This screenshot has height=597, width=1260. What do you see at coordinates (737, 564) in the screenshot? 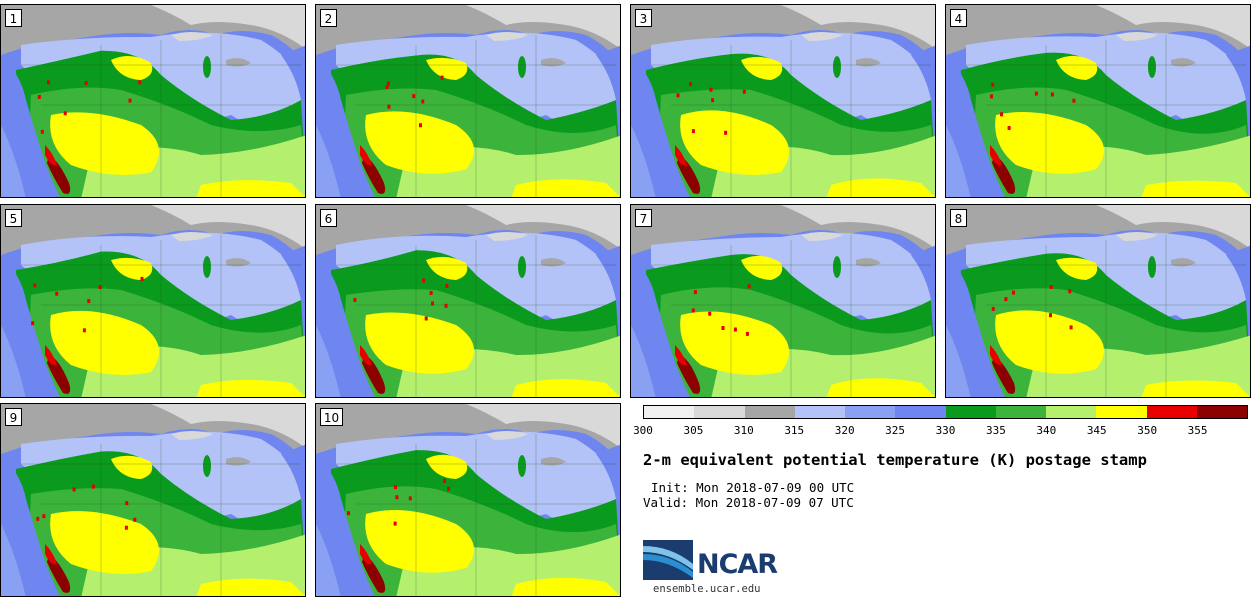
I see `ncar-logo-text: NCAR` at bounding box center [737, 564].